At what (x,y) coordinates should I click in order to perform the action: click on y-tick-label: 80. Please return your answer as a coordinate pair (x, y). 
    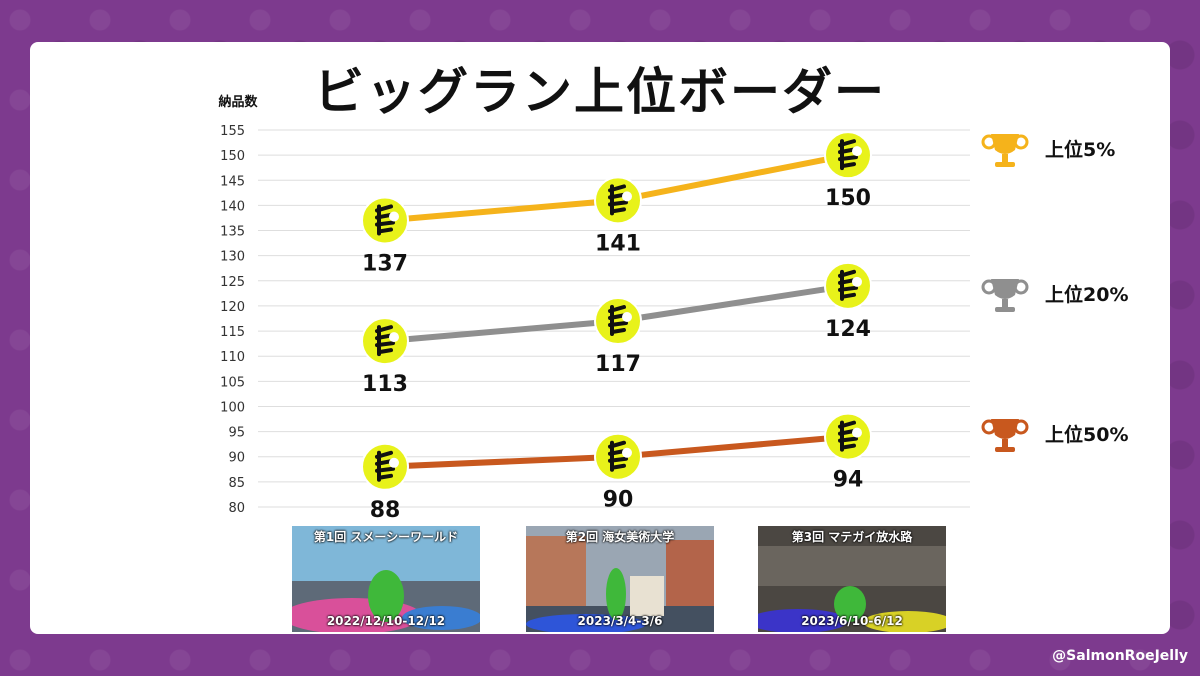
    Looking at the image, I should click on (236, 508).